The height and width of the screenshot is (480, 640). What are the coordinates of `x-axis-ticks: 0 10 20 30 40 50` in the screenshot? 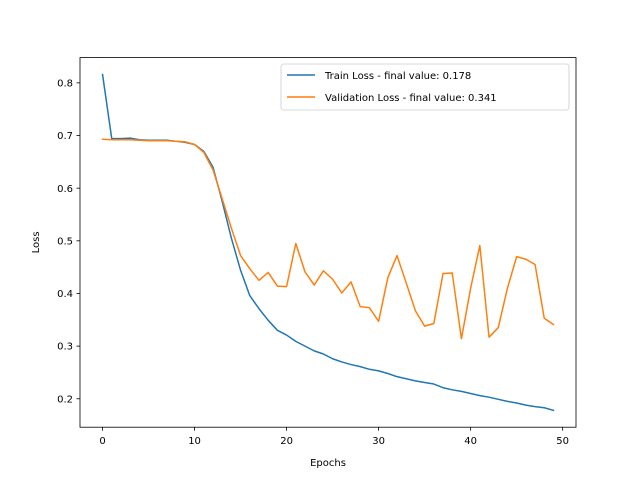 It's located at (334, 437).